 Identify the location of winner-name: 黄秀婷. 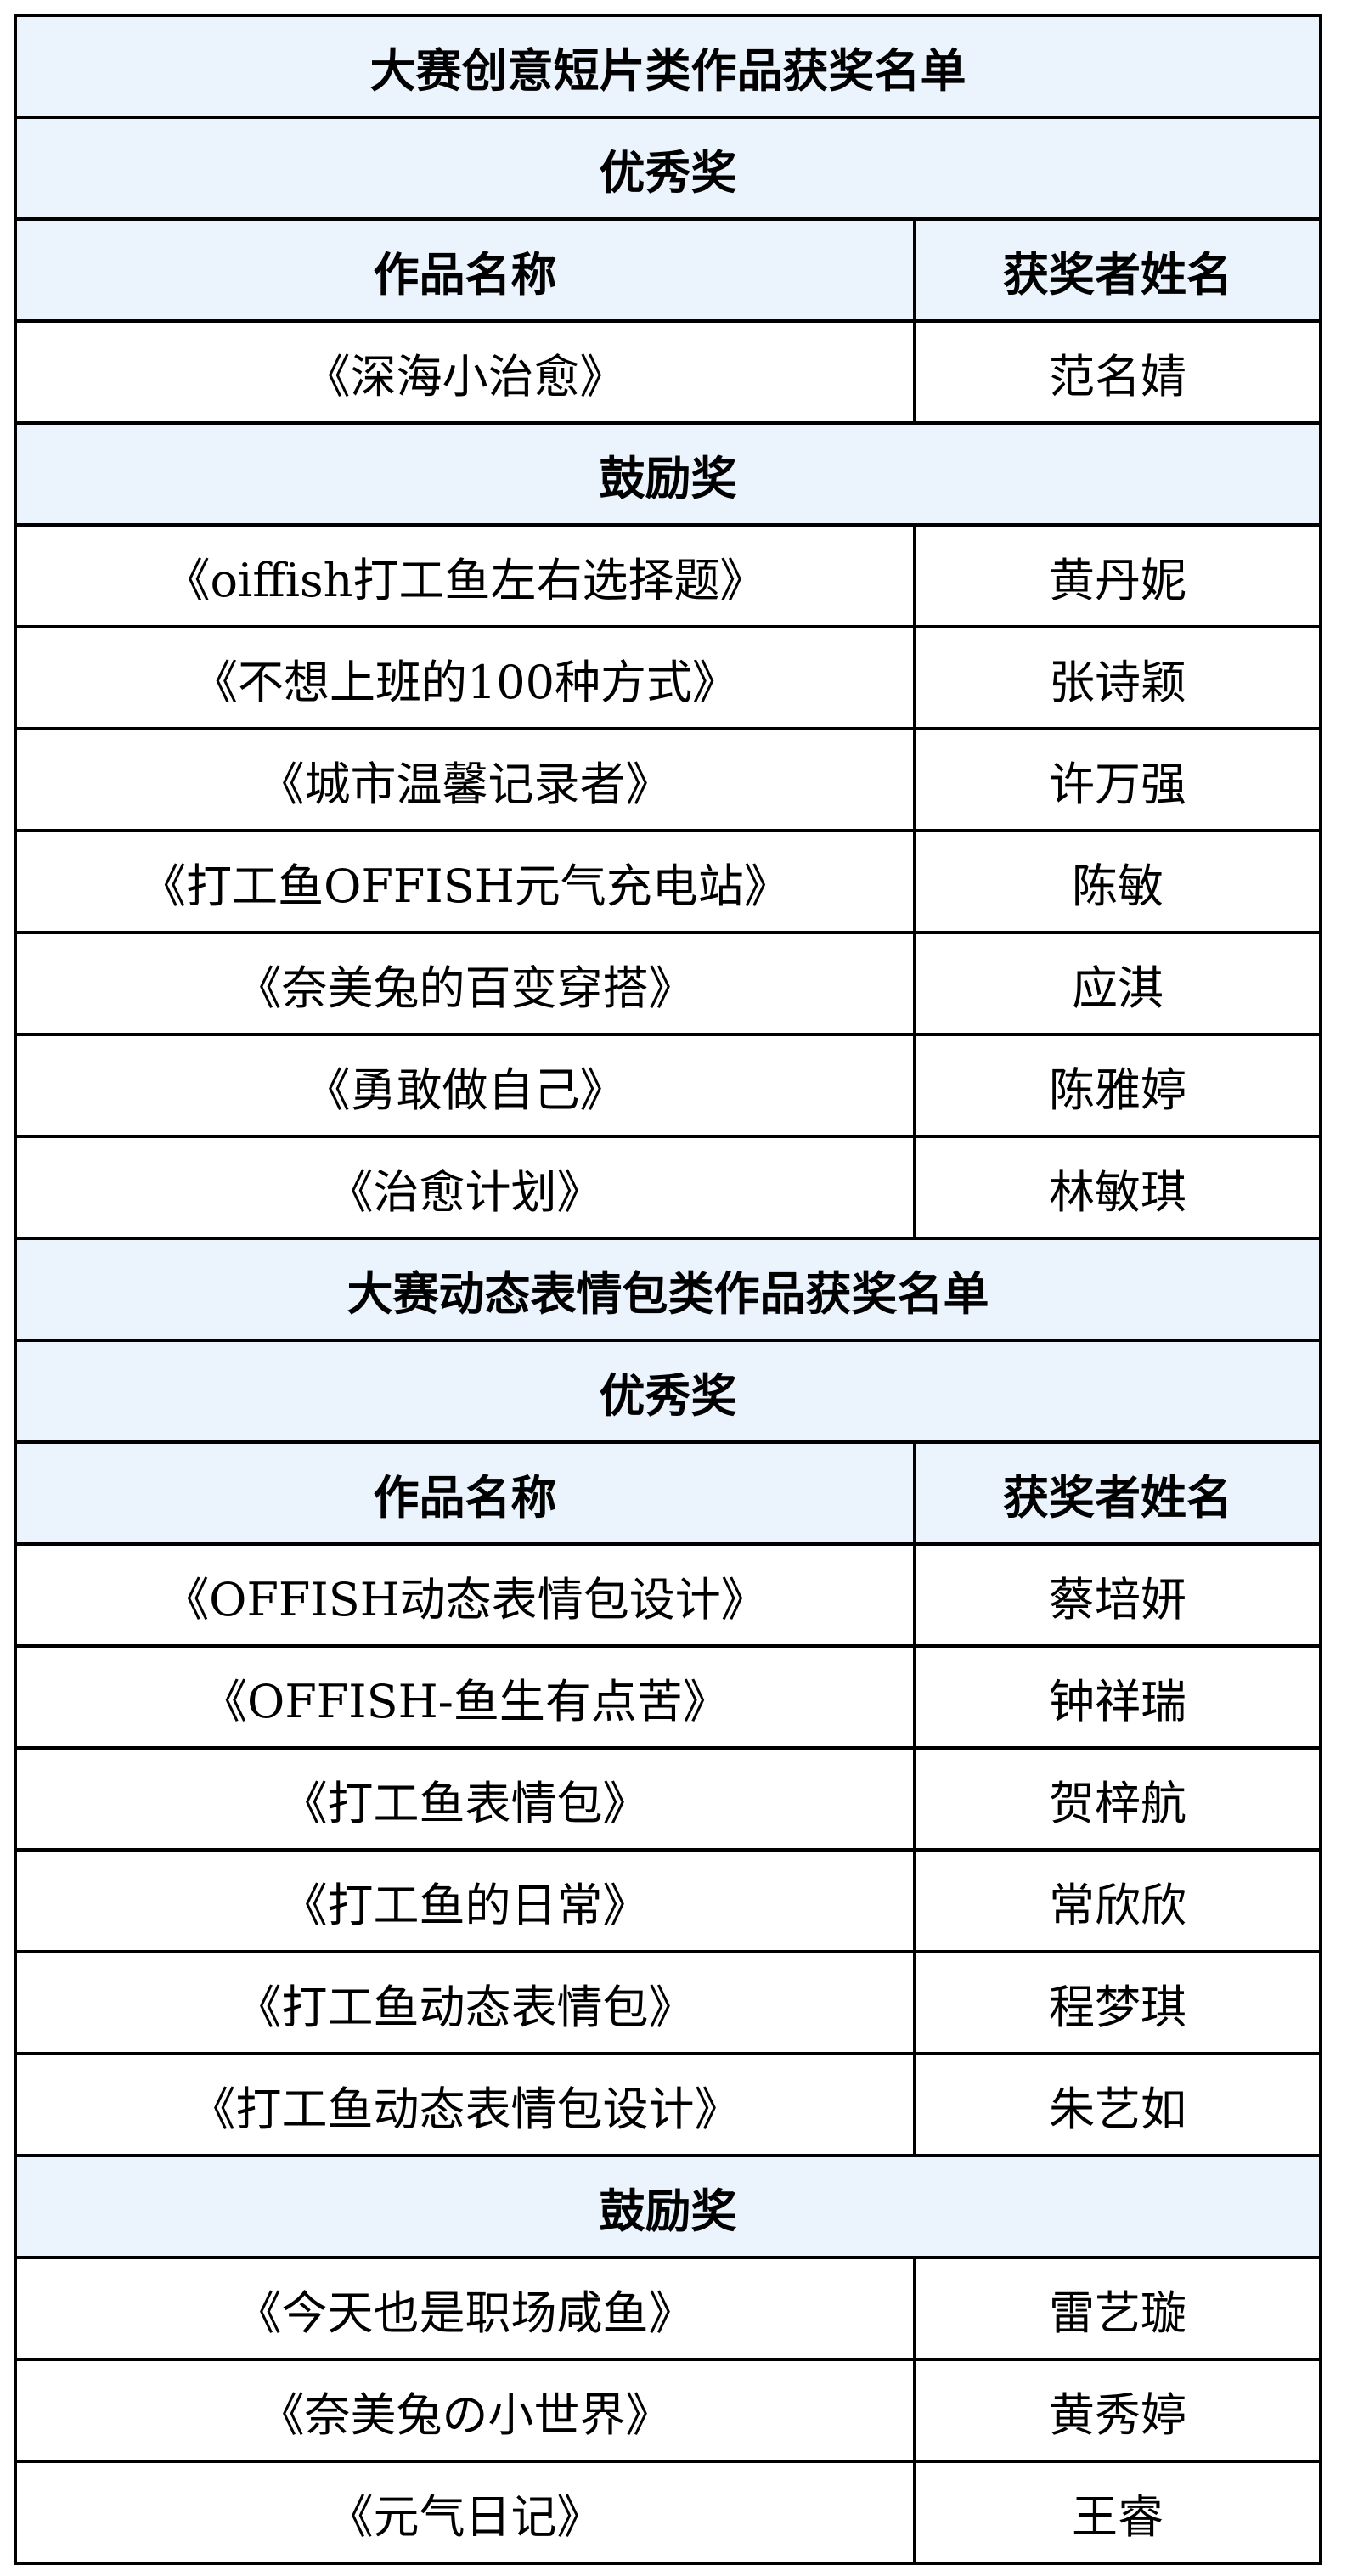
(1118, 2410).